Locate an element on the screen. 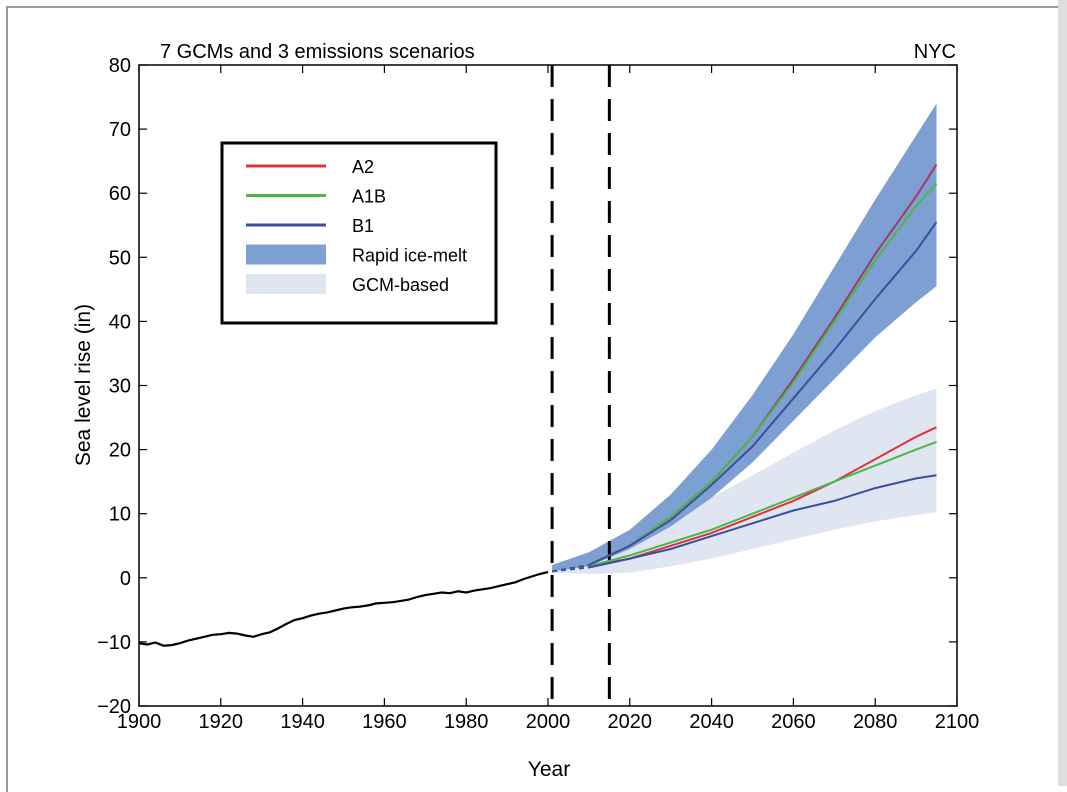 This screenshot has width=1067, height=792. series-a1b-gcm-line is located at coordinates (762, 504).